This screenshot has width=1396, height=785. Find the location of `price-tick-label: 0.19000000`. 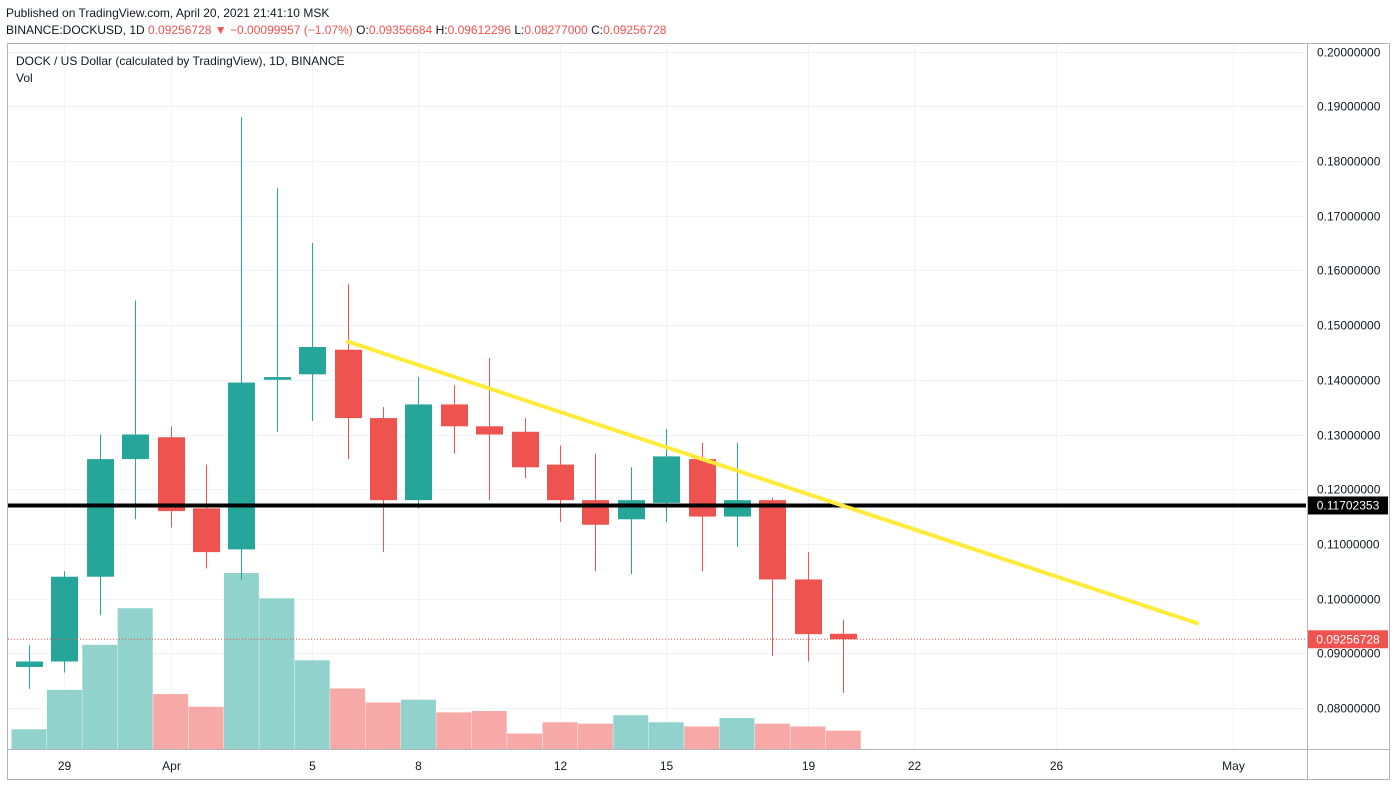

price-tick-label: 0.19000000 is located at coordinates (1349, 107).